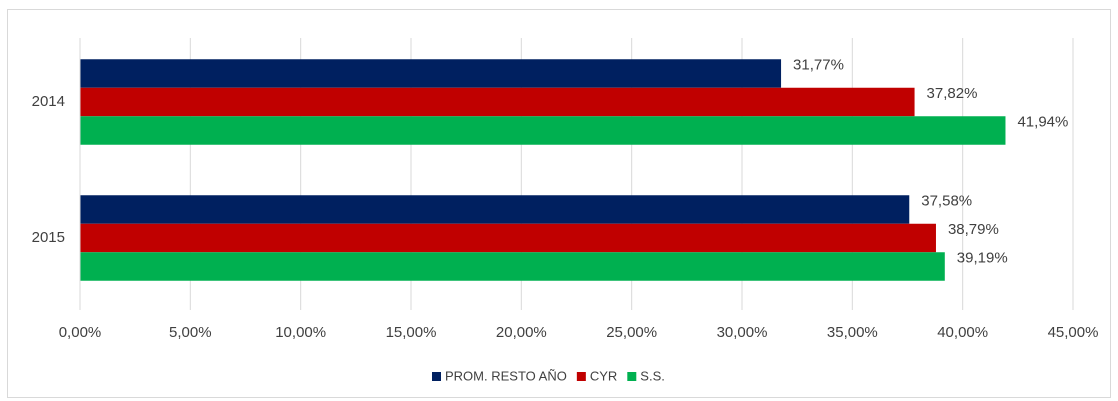 This screenshot has width=1118, height=401. I want to click on x-tick-label: 15,00%, so click(411, 332).